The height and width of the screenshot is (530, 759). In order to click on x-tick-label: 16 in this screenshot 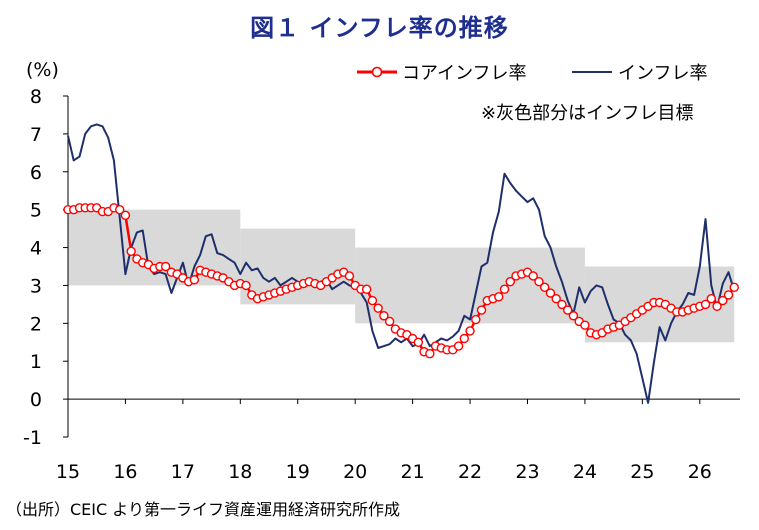, I will do `click(125, 472)`.